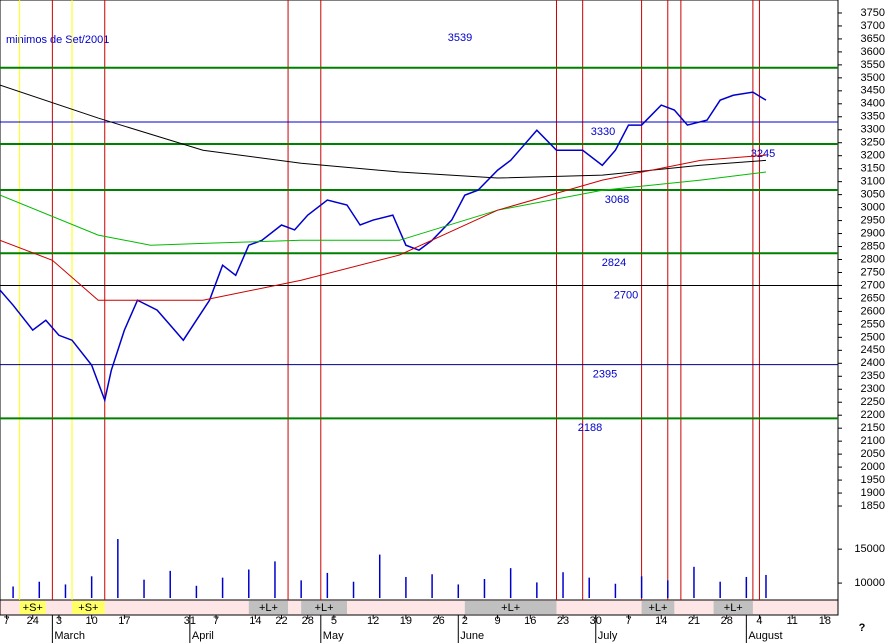 The image size is (887, 643). What do you see at coordinates (873, 363) in the screenshot?
I see `y-tick-label: 2400` at bounding box center [873, 363].